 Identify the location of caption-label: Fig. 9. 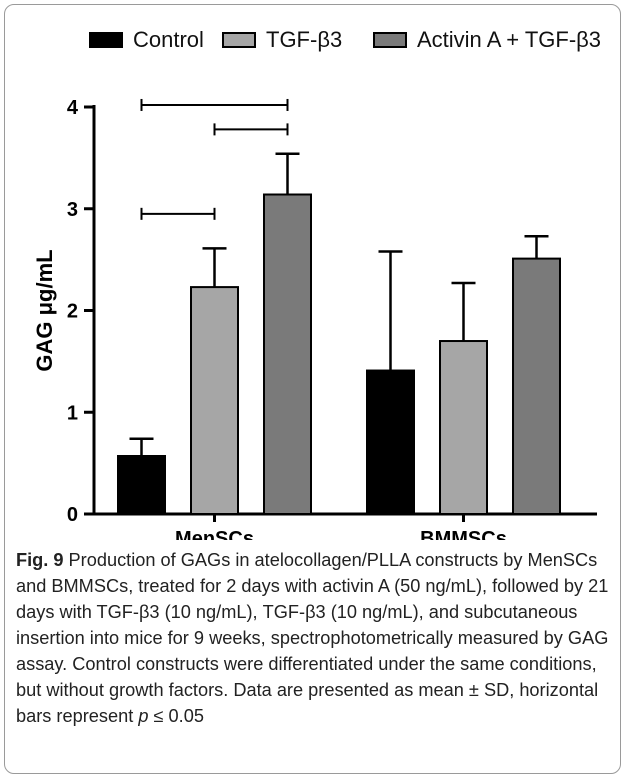
(40, 560).